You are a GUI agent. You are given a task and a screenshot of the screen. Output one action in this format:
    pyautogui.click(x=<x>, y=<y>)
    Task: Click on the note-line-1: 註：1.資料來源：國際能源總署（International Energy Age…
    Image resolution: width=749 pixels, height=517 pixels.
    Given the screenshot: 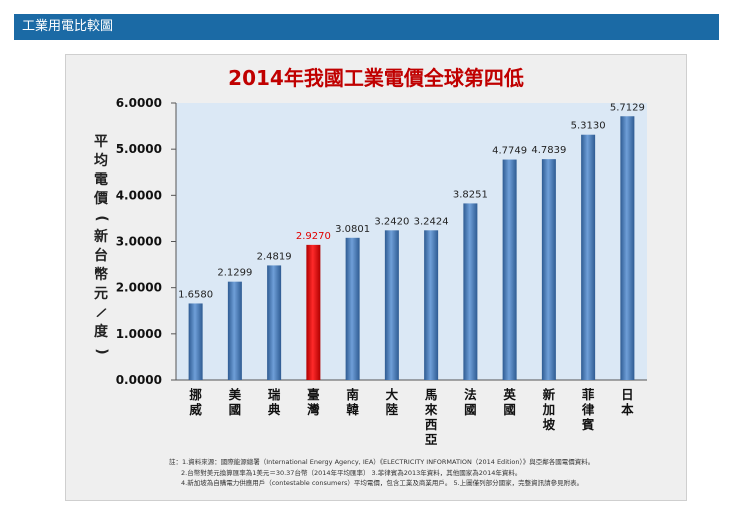 What is the action you would take?
    pyautogui.click(x=382, y=462)
    